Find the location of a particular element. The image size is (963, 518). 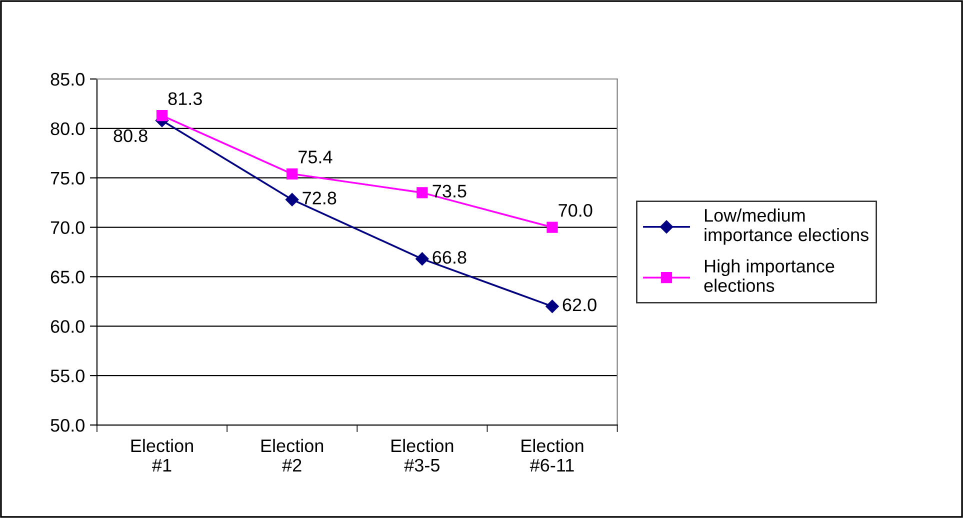

x-tick-label: Election #3-5 is located at coordinates (423, 455).